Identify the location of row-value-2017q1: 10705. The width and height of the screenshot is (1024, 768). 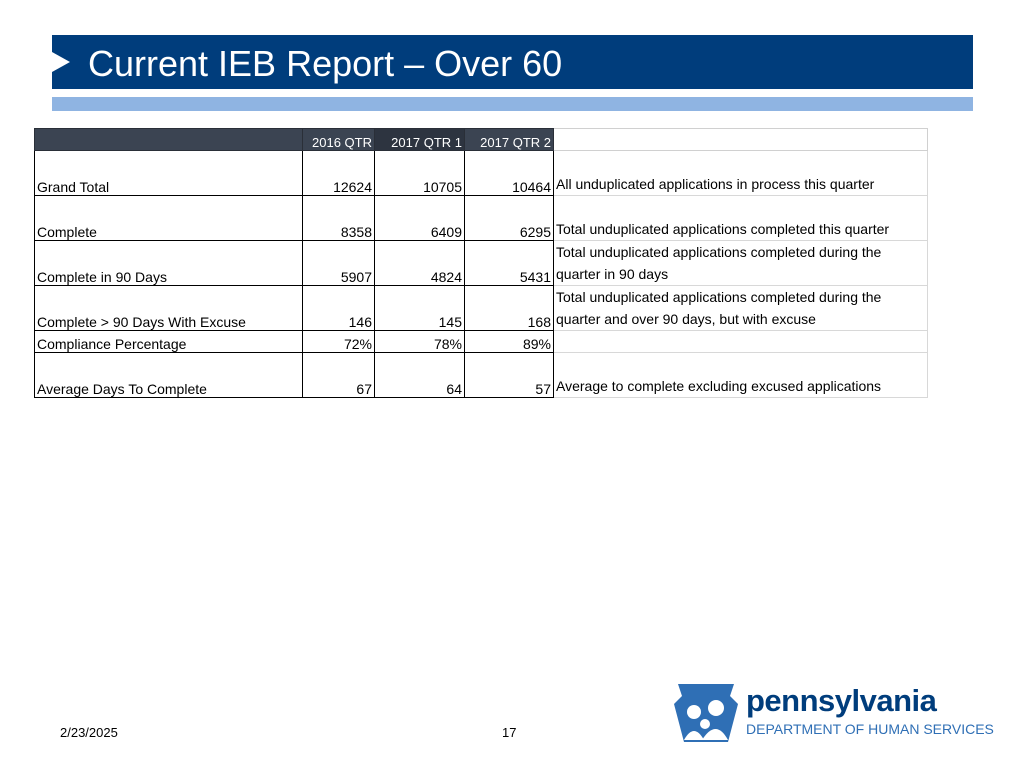
(419, 173).